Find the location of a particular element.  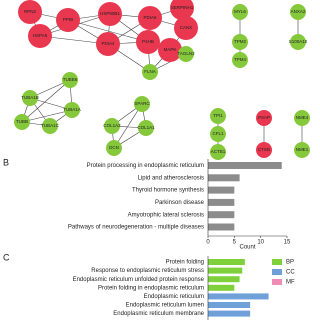

node-label: TUBB6 is located at coordinates (70, 79).